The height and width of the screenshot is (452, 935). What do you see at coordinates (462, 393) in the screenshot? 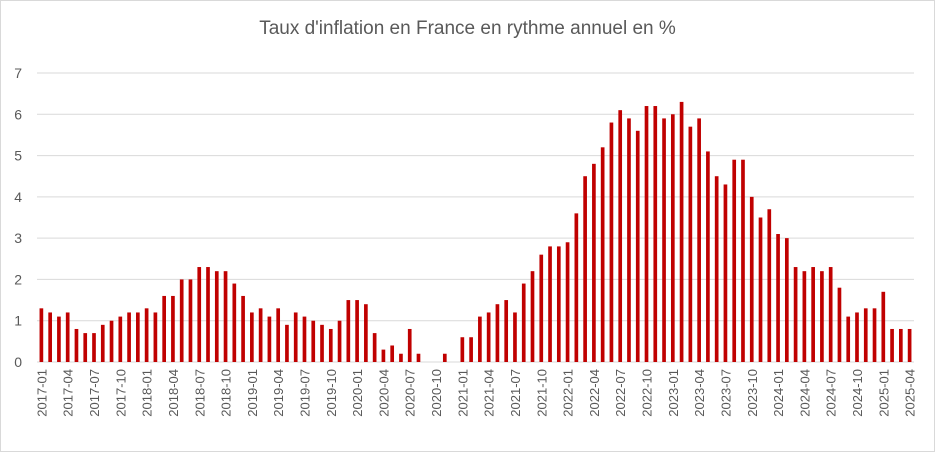
I see `x-tick-label: 2021-01` at bounding box center [462, 393].